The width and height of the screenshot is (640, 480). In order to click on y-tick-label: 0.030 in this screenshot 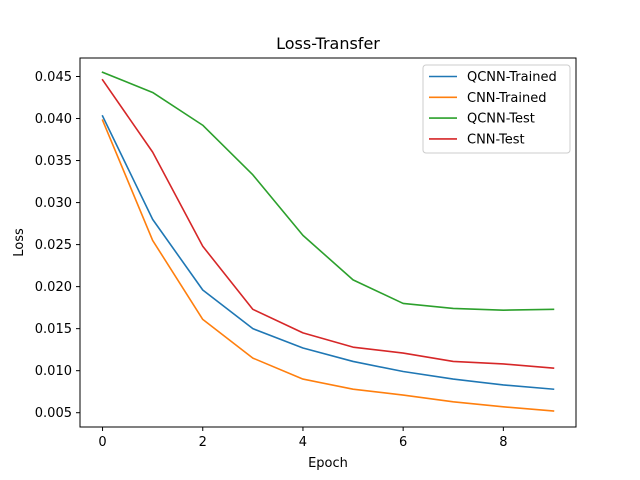, I will do `click(53, 203)`.